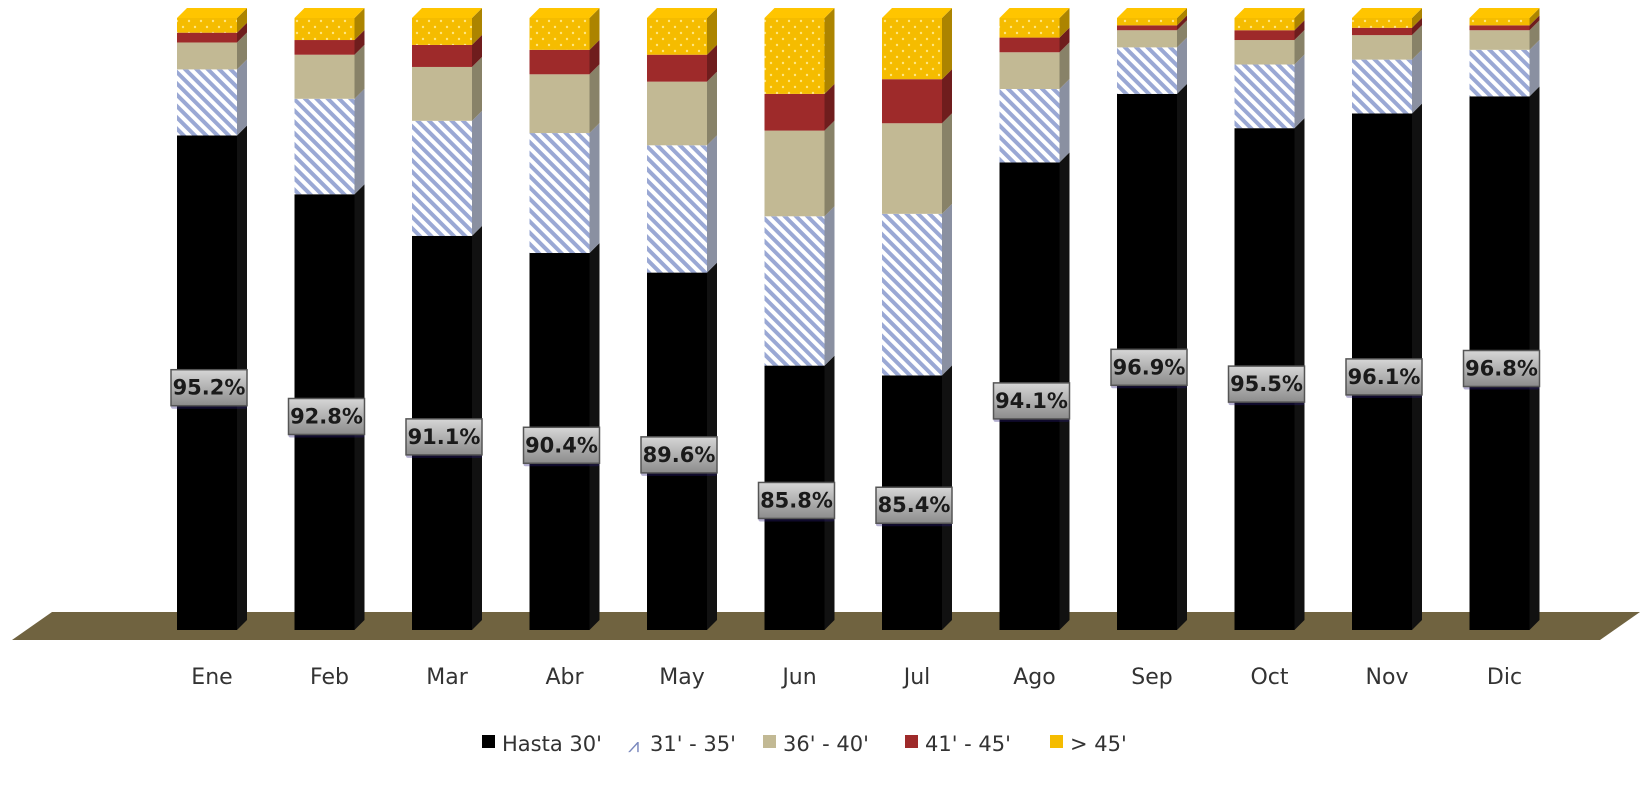  I want to click on data-label-text: 90.4%, so click(561, 445).